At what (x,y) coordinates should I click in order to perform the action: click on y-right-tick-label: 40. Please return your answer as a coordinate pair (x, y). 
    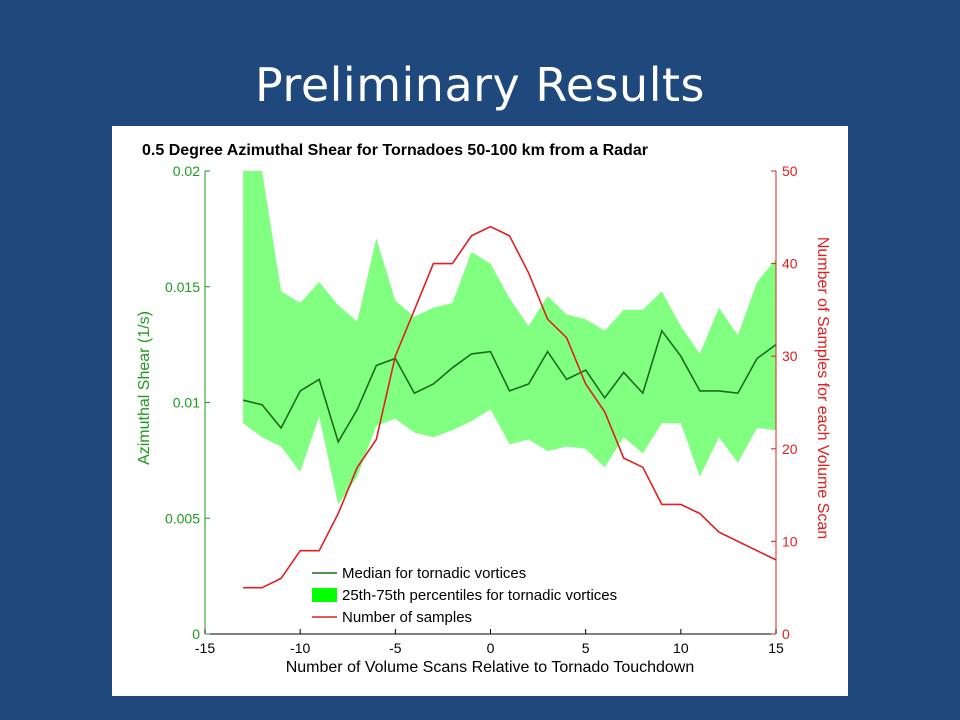
    Looking at the image, I should click on (790, 264).